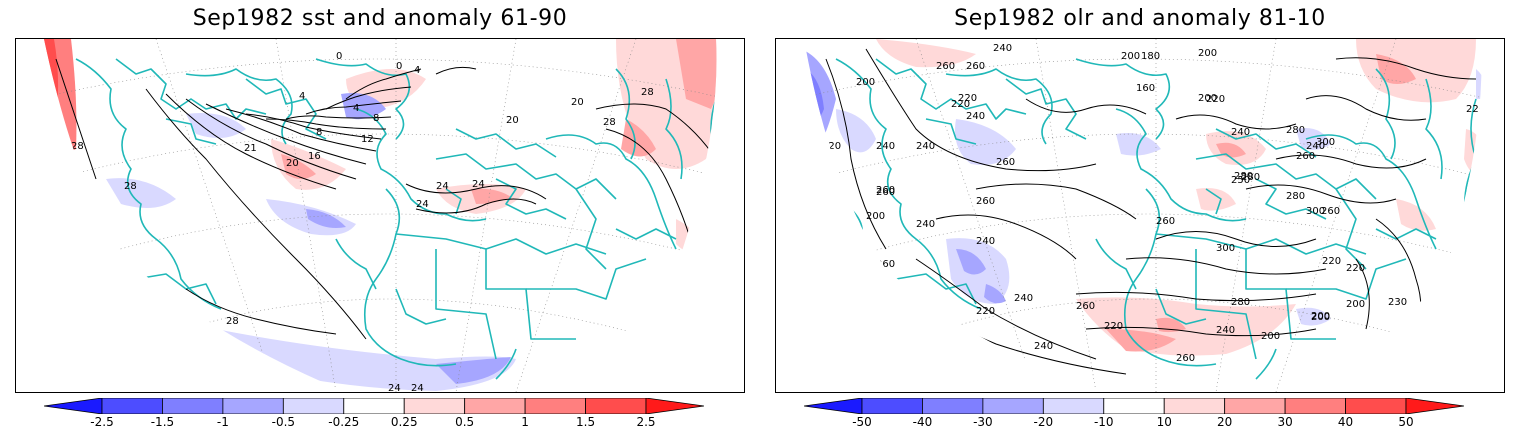 The width and height of the screenshot is (1520, 430). What do you see at coordinates (73, 406) in the screenshot?
I see `sst-colorbar-arrow-low` at bounding box center [73, 406].